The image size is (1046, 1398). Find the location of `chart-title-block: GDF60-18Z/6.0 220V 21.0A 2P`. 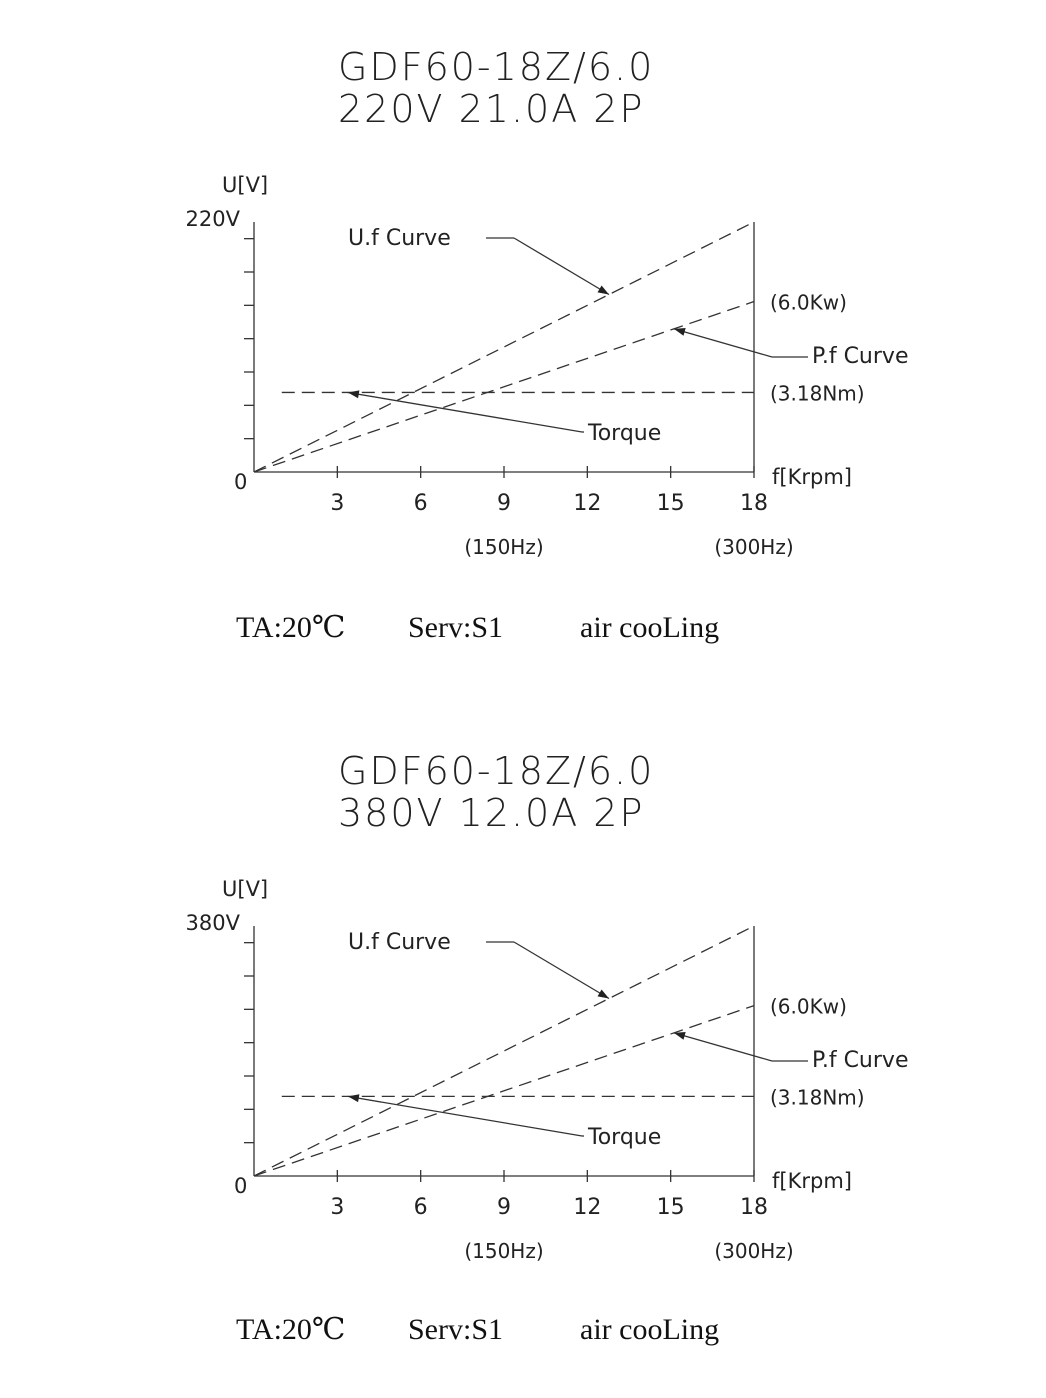

chart-title-block: GDF60-18Z/6.0 220V 21.0A 2P is located at coordinates (496, 88).